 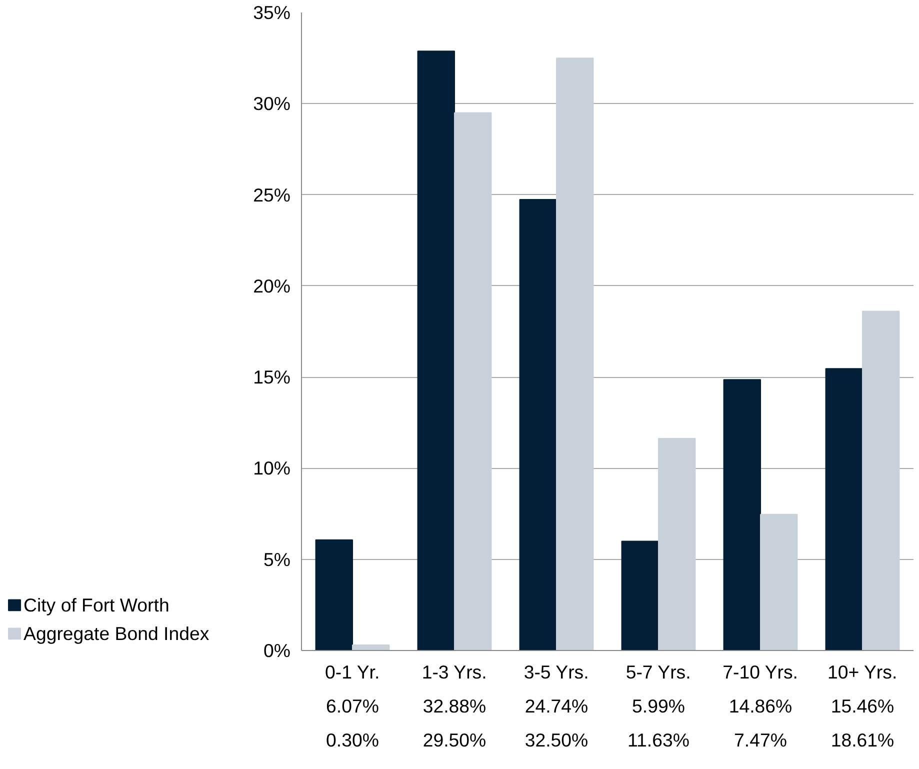 I want to click on data-label: 5.99%, so click(x=658, y=706).